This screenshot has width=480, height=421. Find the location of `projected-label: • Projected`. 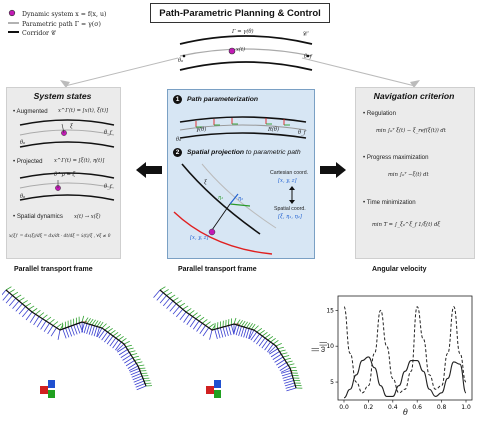

projected-label: • Projected is located at coordinates (28, 161).